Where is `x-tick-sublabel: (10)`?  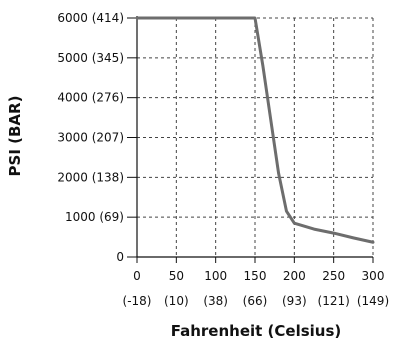
x-tick-sublabel: (10) is located at coordinates (176, 301).